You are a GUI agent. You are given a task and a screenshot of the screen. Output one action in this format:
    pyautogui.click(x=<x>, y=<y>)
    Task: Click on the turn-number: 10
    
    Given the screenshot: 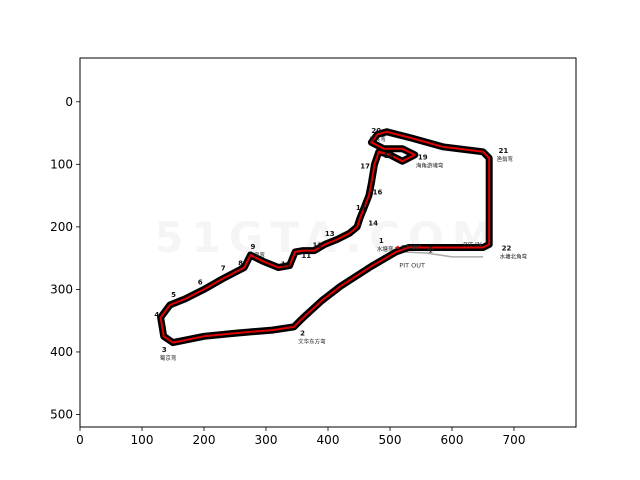 What is the action you would take?
    pyautogui.click(x=286, y=264)
    